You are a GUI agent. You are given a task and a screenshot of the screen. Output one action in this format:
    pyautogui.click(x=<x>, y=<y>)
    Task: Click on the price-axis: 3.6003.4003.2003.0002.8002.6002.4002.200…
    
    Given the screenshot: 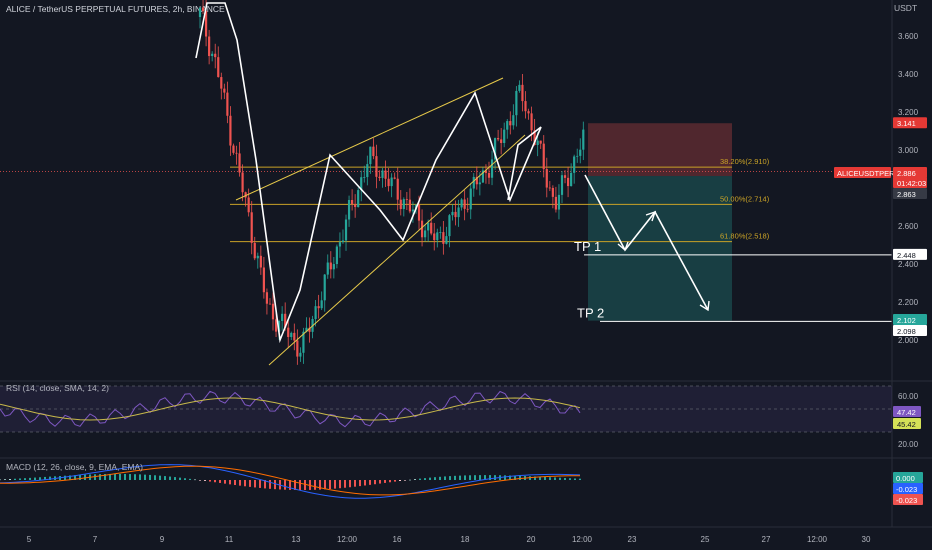 What is the action you would take?
    pyautogui.click(x=880, y=263)
    